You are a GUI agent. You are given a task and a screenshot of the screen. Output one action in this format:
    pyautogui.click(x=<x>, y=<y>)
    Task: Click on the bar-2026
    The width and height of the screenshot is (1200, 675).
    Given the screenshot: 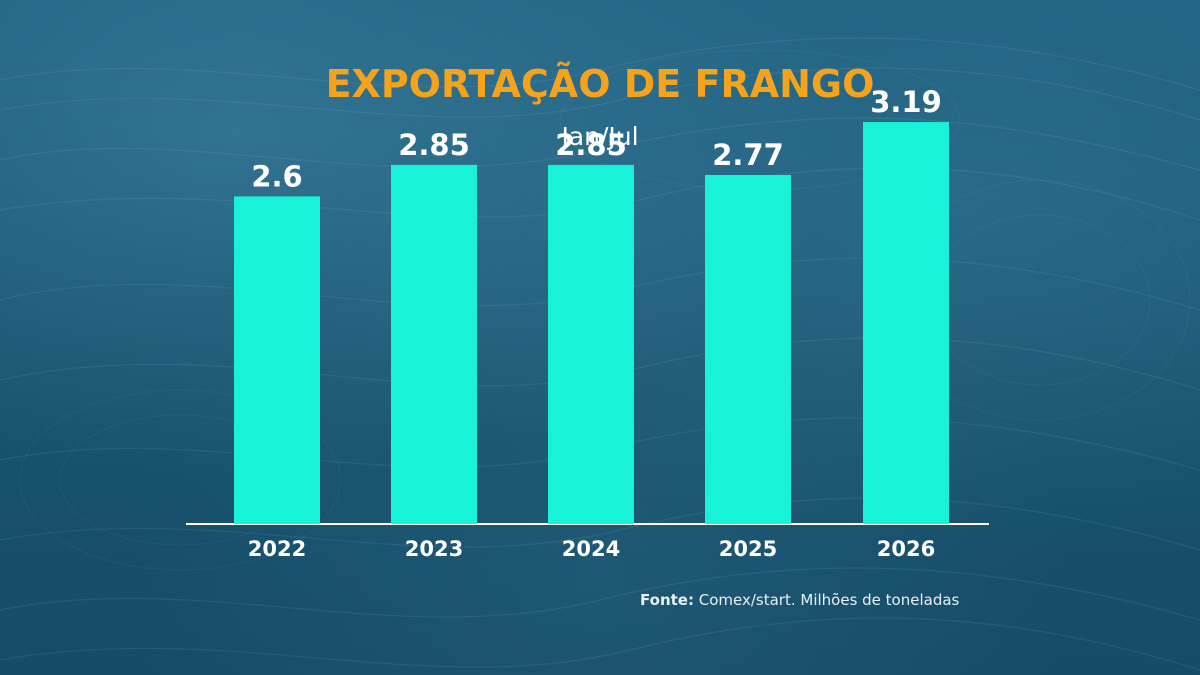 What is the action you would take?
    pyautogui.click(x=906, y=323)
    